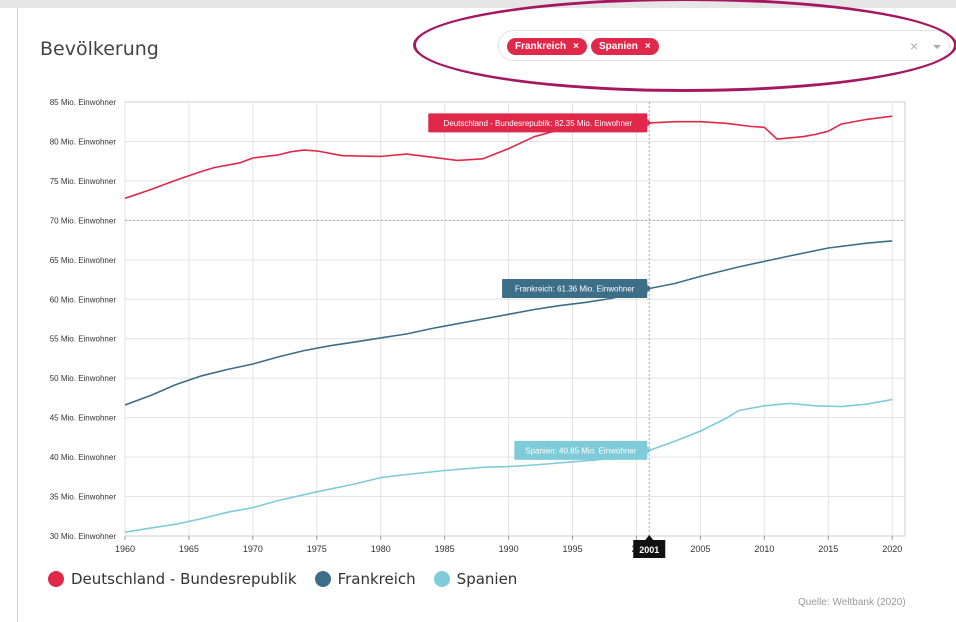  Describe the element at coordinates (83, 220) in the screenshot. I see `y-tick-label: 70 Mio. Einwohner` at that location.